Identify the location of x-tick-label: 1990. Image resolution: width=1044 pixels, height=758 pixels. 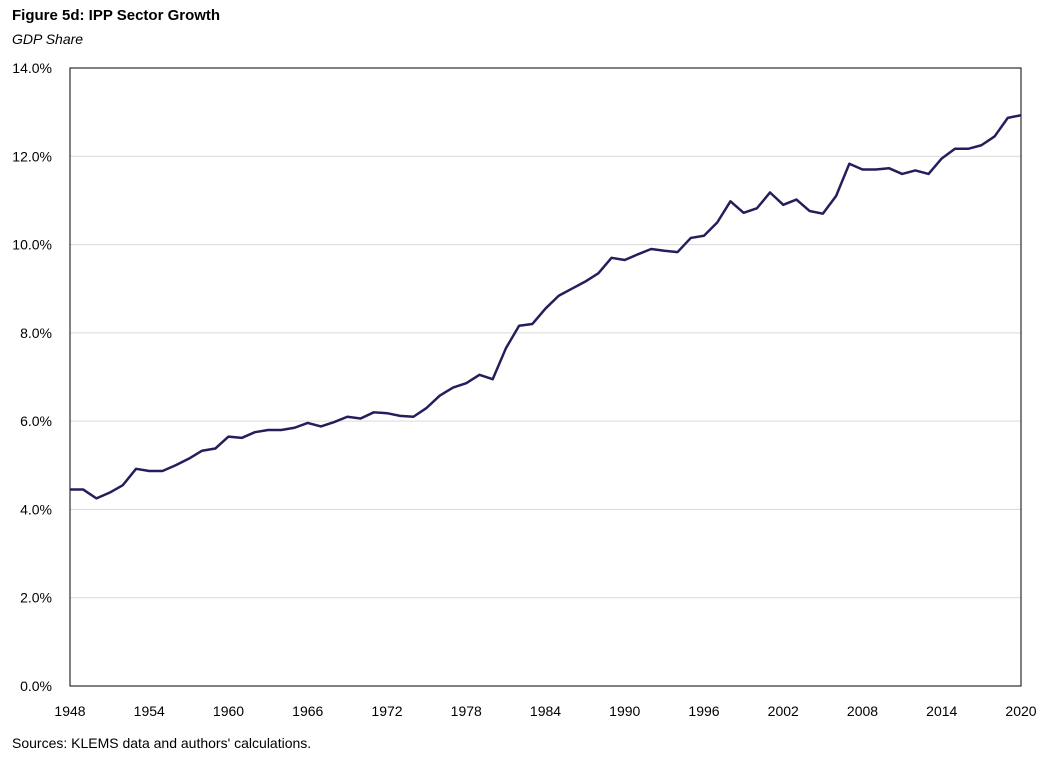
(624, 711).